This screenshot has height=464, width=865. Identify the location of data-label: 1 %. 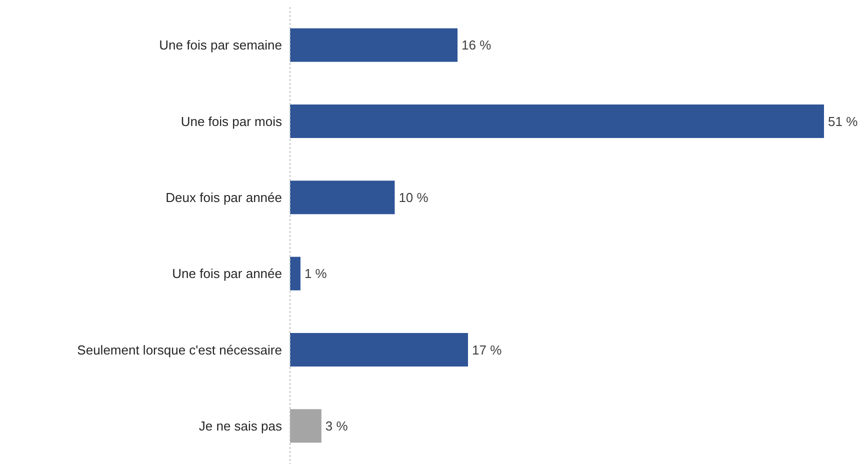
(316, 274).